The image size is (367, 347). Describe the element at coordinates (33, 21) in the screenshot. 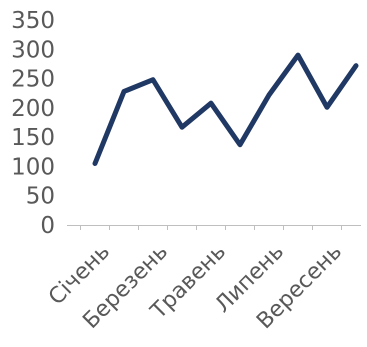

I see `y-tick-label: 350` at that location.